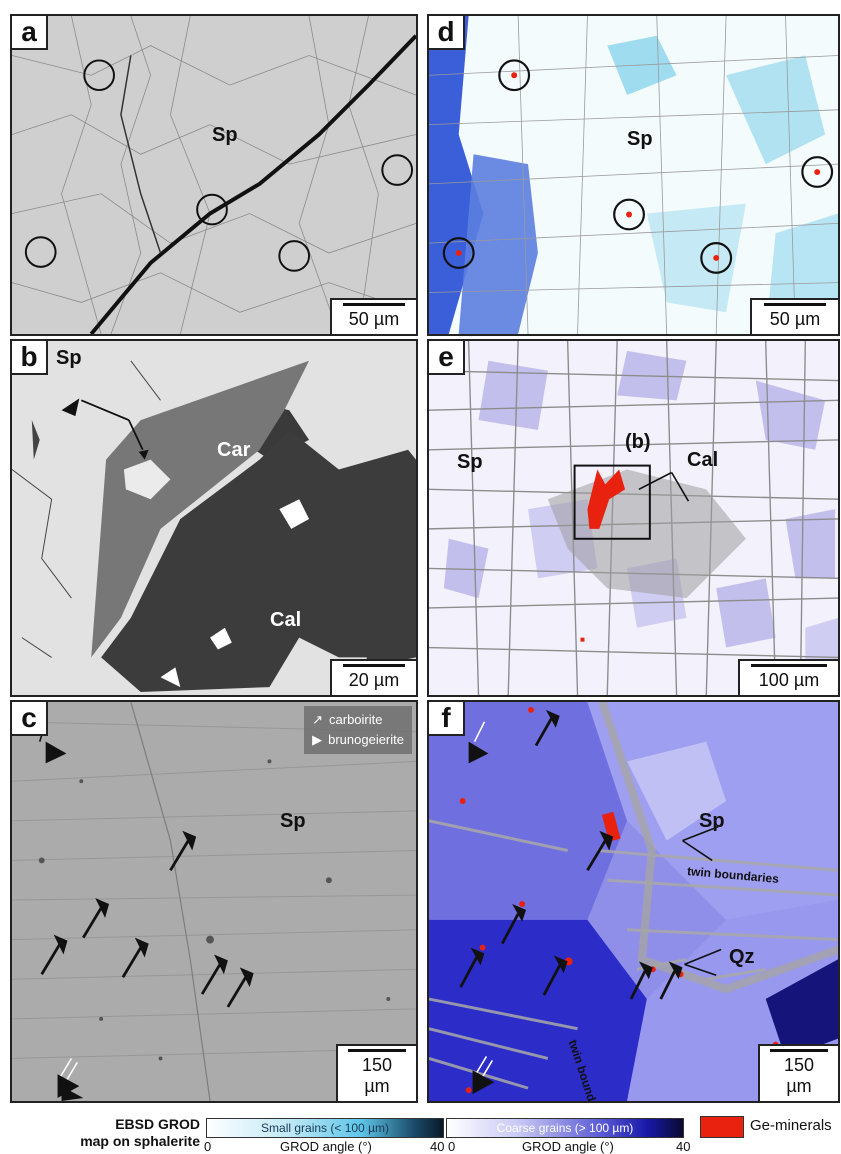  I want to click on panel-b-cal-label: Cal, so click(286, 620).